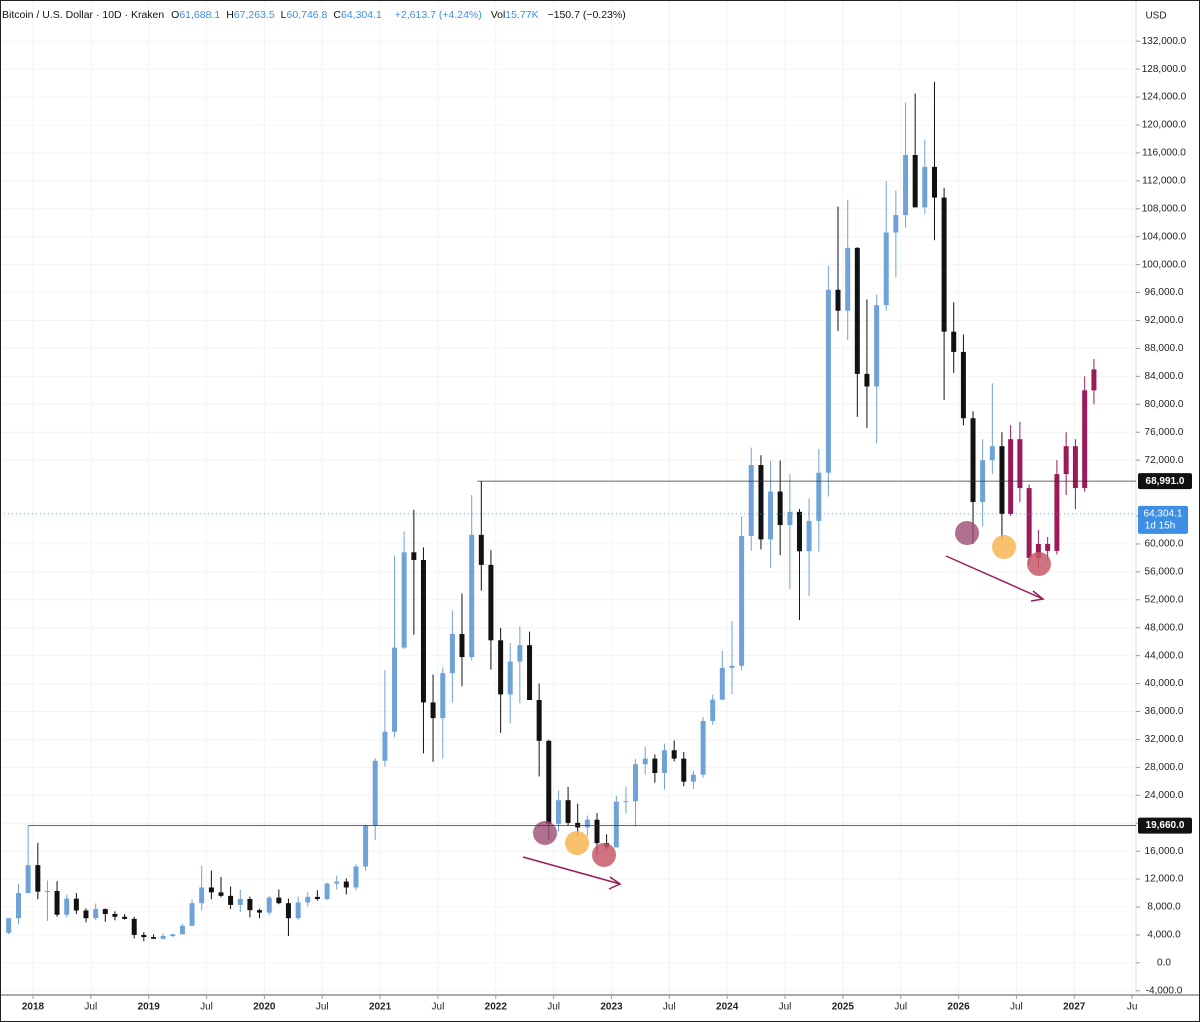 Image resolution: width=1200 pixels, height=1022 pixels. I want to click on y-tick-label: 112,000.0, so click(1164, 180).